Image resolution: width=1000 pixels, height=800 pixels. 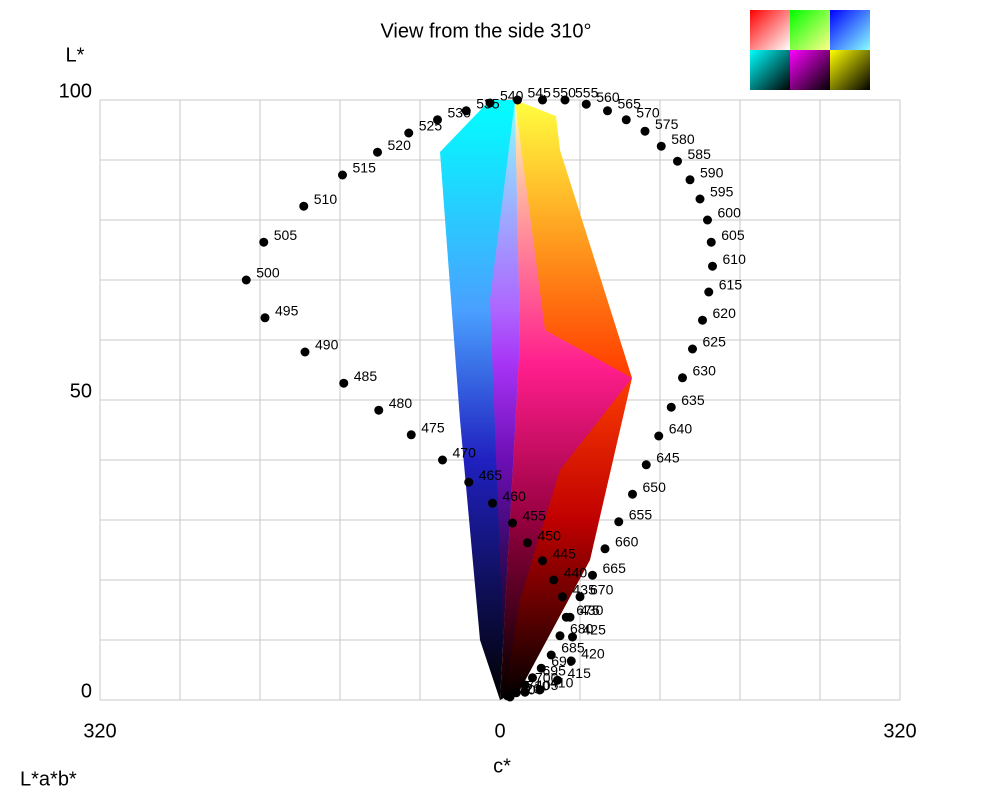 What do you see at coordinates (582, 629) in the screenshot?
I see `point-label: 680` at bounding box center [582, 629].